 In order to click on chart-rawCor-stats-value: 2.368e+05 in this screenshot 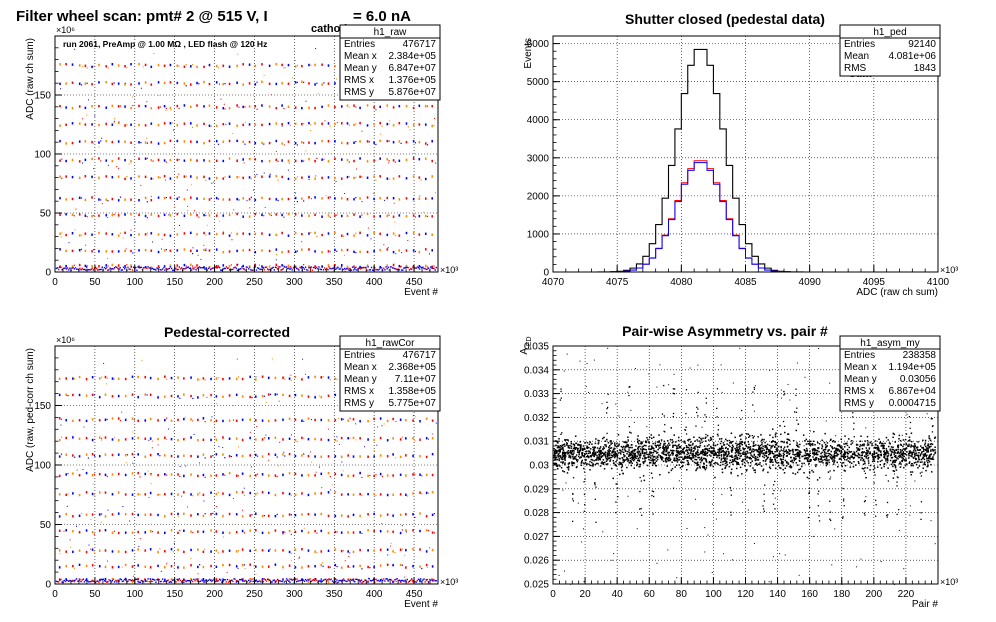, I will do `click(412, 367)`.